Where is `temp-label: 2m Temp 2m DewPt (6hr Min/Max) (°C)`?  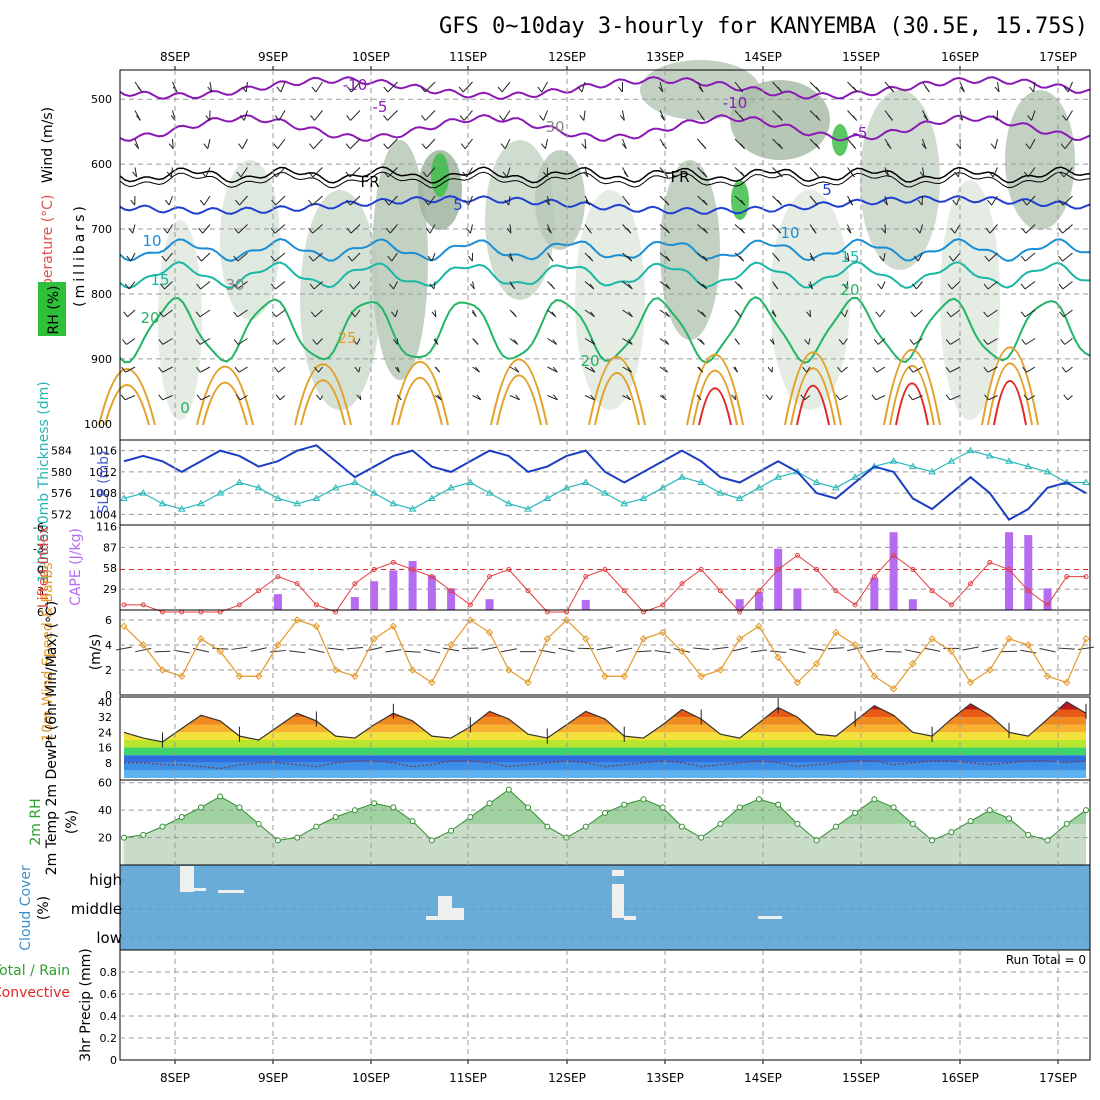 temp-label: 2m Temp 2m DewPt (6hr Min/Max) (°C) is located at coordinates (52, 738).